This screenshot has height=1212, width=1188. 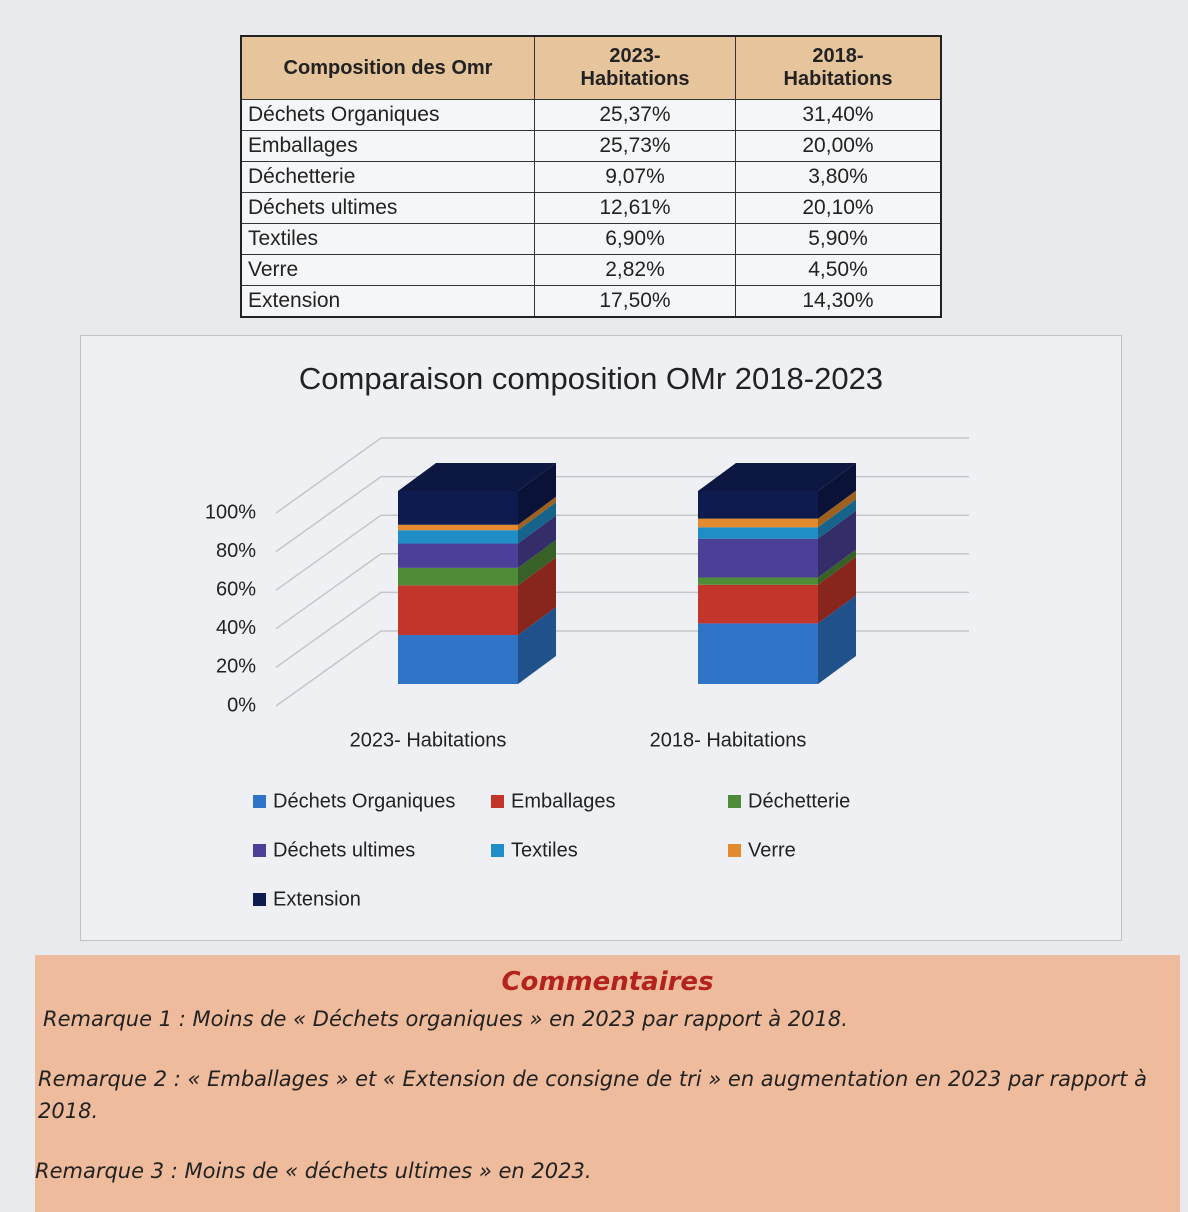 I want to click on header-cell: 2018- Habitations, so click(x=838, y=67).